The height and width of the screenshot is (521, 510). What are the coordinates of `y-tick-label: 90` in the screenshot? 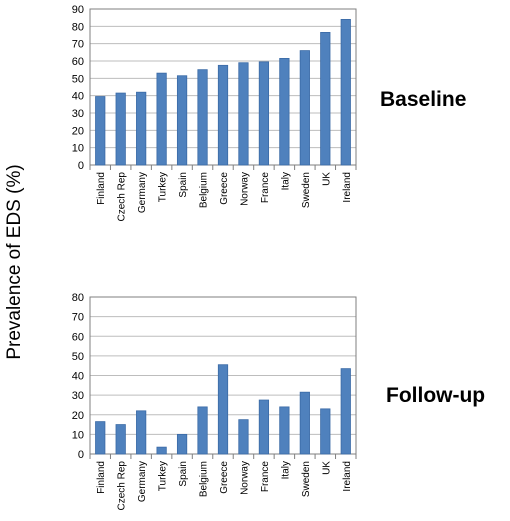 It's located at (78, 10).